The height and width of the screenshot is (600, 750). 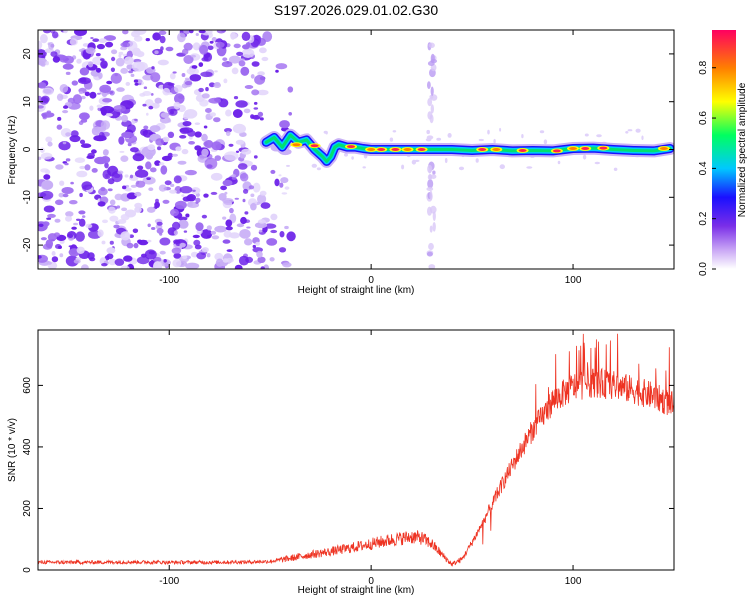 What do you see at coordinates (707, 168) in the screenshot?
I see `colorbar-ticks: 0.0 0.2 0.4 0.6 0.8` at bounding box center [707, 168].